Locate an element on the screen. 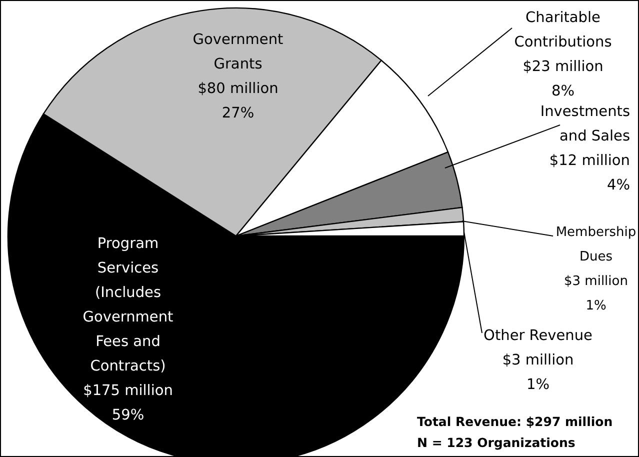 This screenshot has height=457, width=639. data-label: $23 million 8% is located at coordinates (563, 79).